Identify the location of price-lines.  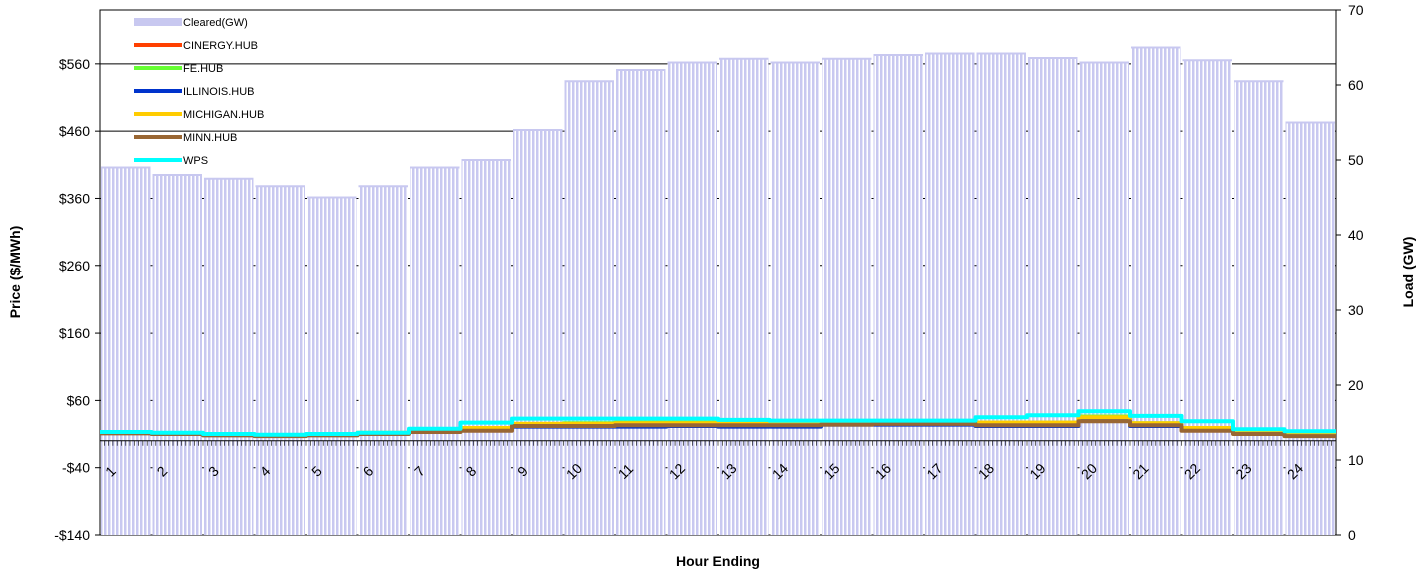
(718, 424).